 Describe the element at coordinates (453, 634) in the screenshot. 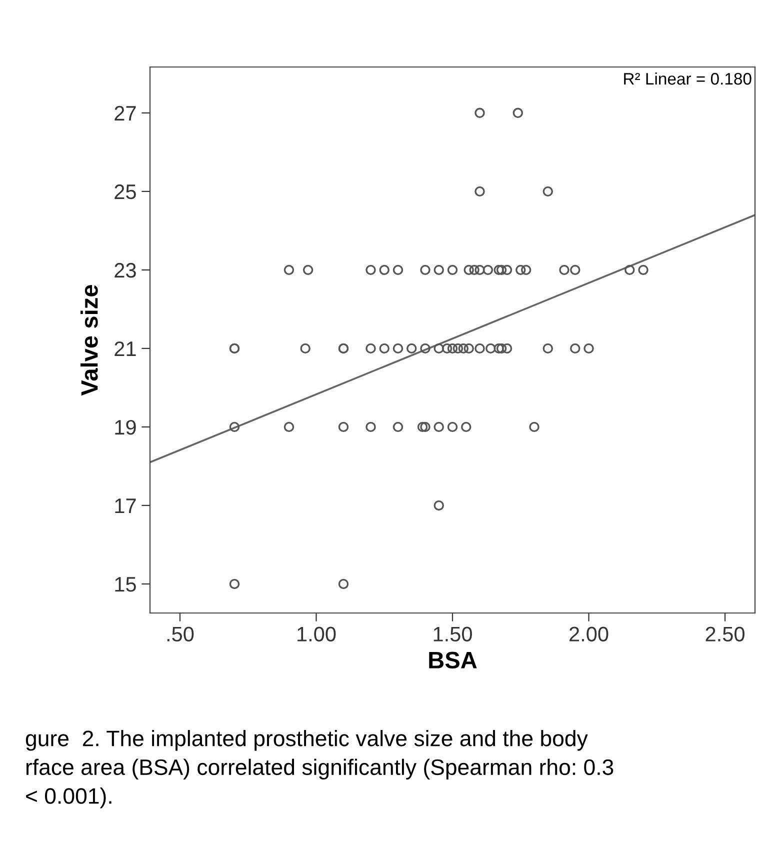

I see `x-tick-label: 1.50` at that location.